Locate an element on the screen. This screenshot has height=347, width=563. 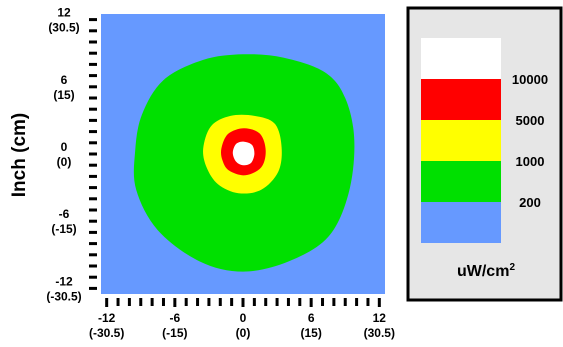
x-tick-sublabel: (15) is located at coordinates (310, 333).